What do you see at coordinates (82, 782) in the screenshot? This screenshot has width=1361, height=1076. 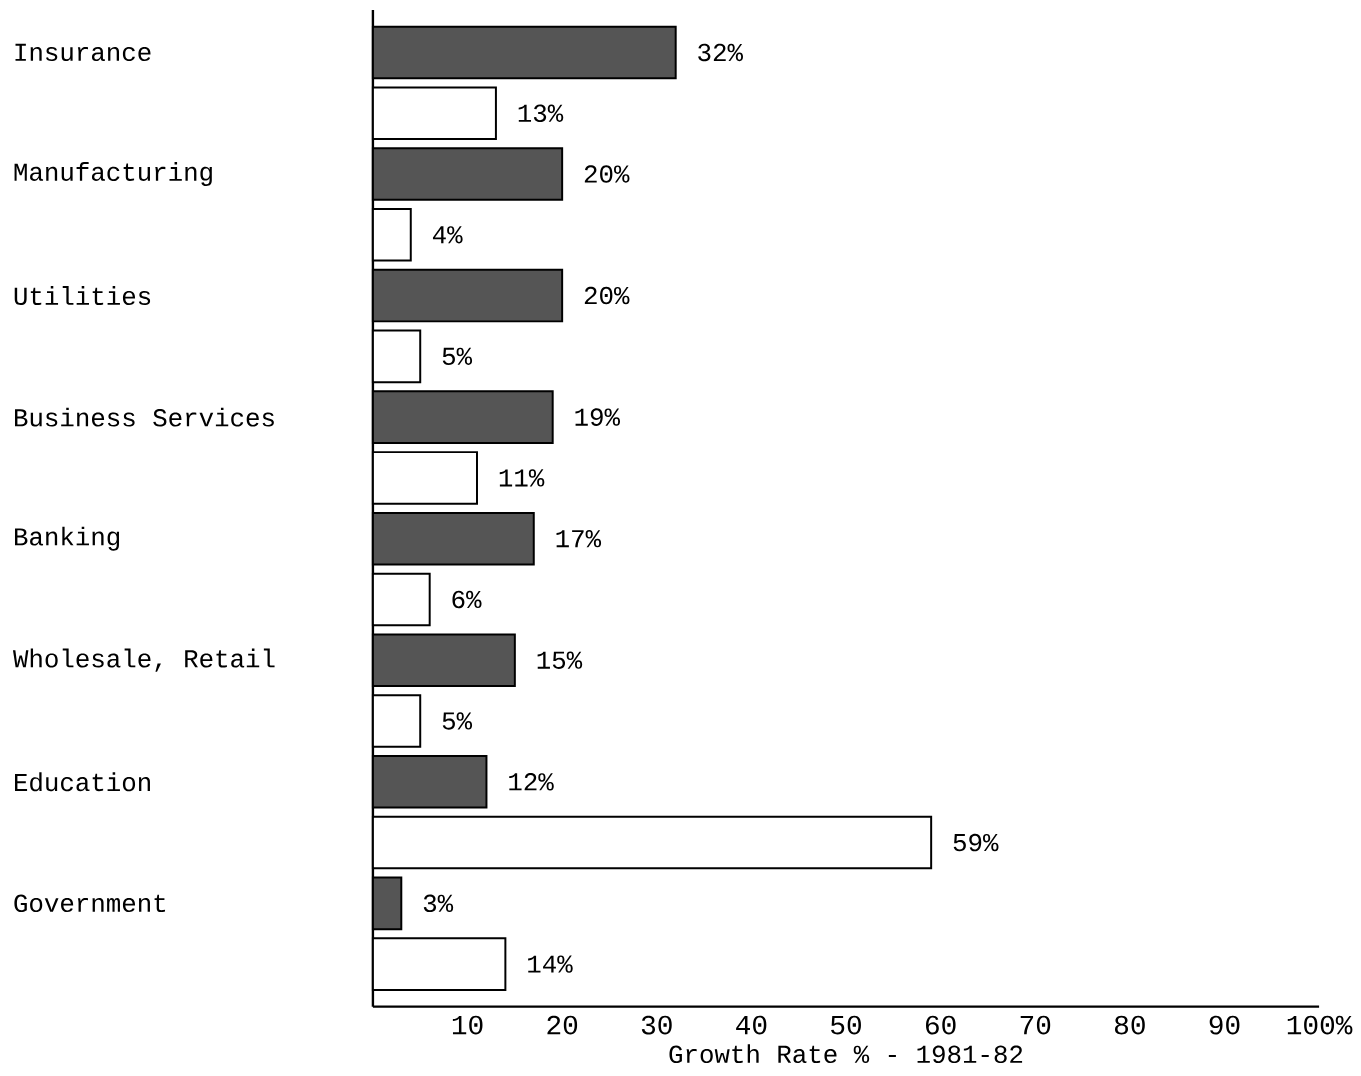 I see `y-tick-label: Education` at bounding box center [82, 782].